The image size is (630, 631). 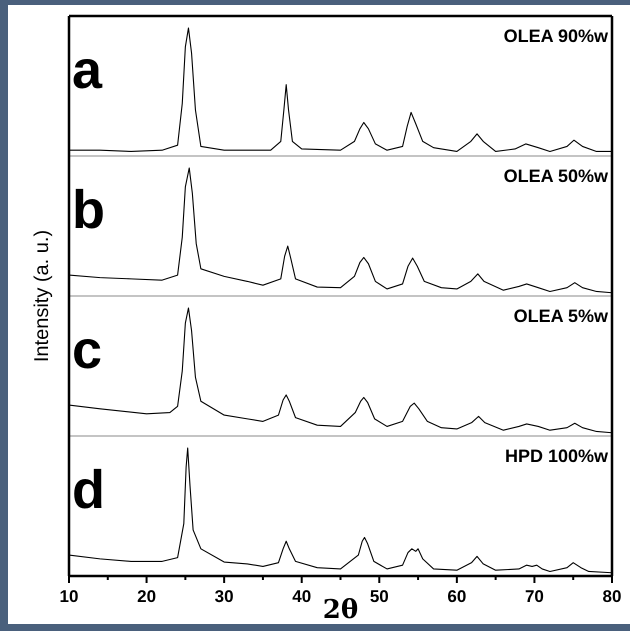 What do you see at coordinates (87, 70) in the screenshot?
I see `chart-title: a` at bounding box center [87, 70].